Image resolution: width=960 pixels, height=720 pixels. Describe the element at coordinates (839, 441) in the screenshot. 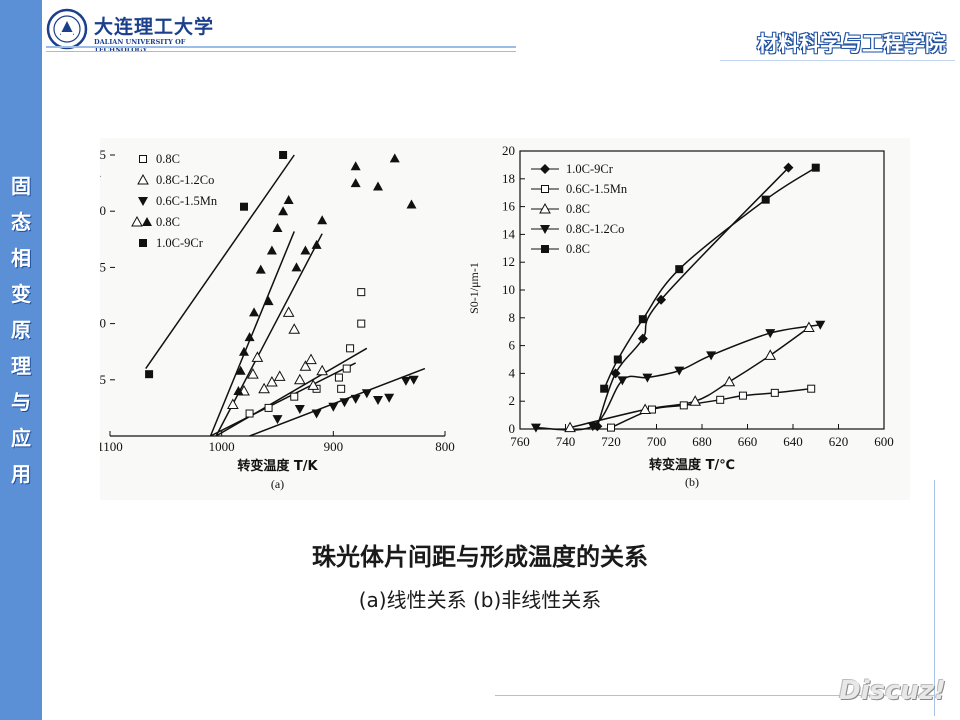

I see `chart-b-x-tick-label: 620` at that location.